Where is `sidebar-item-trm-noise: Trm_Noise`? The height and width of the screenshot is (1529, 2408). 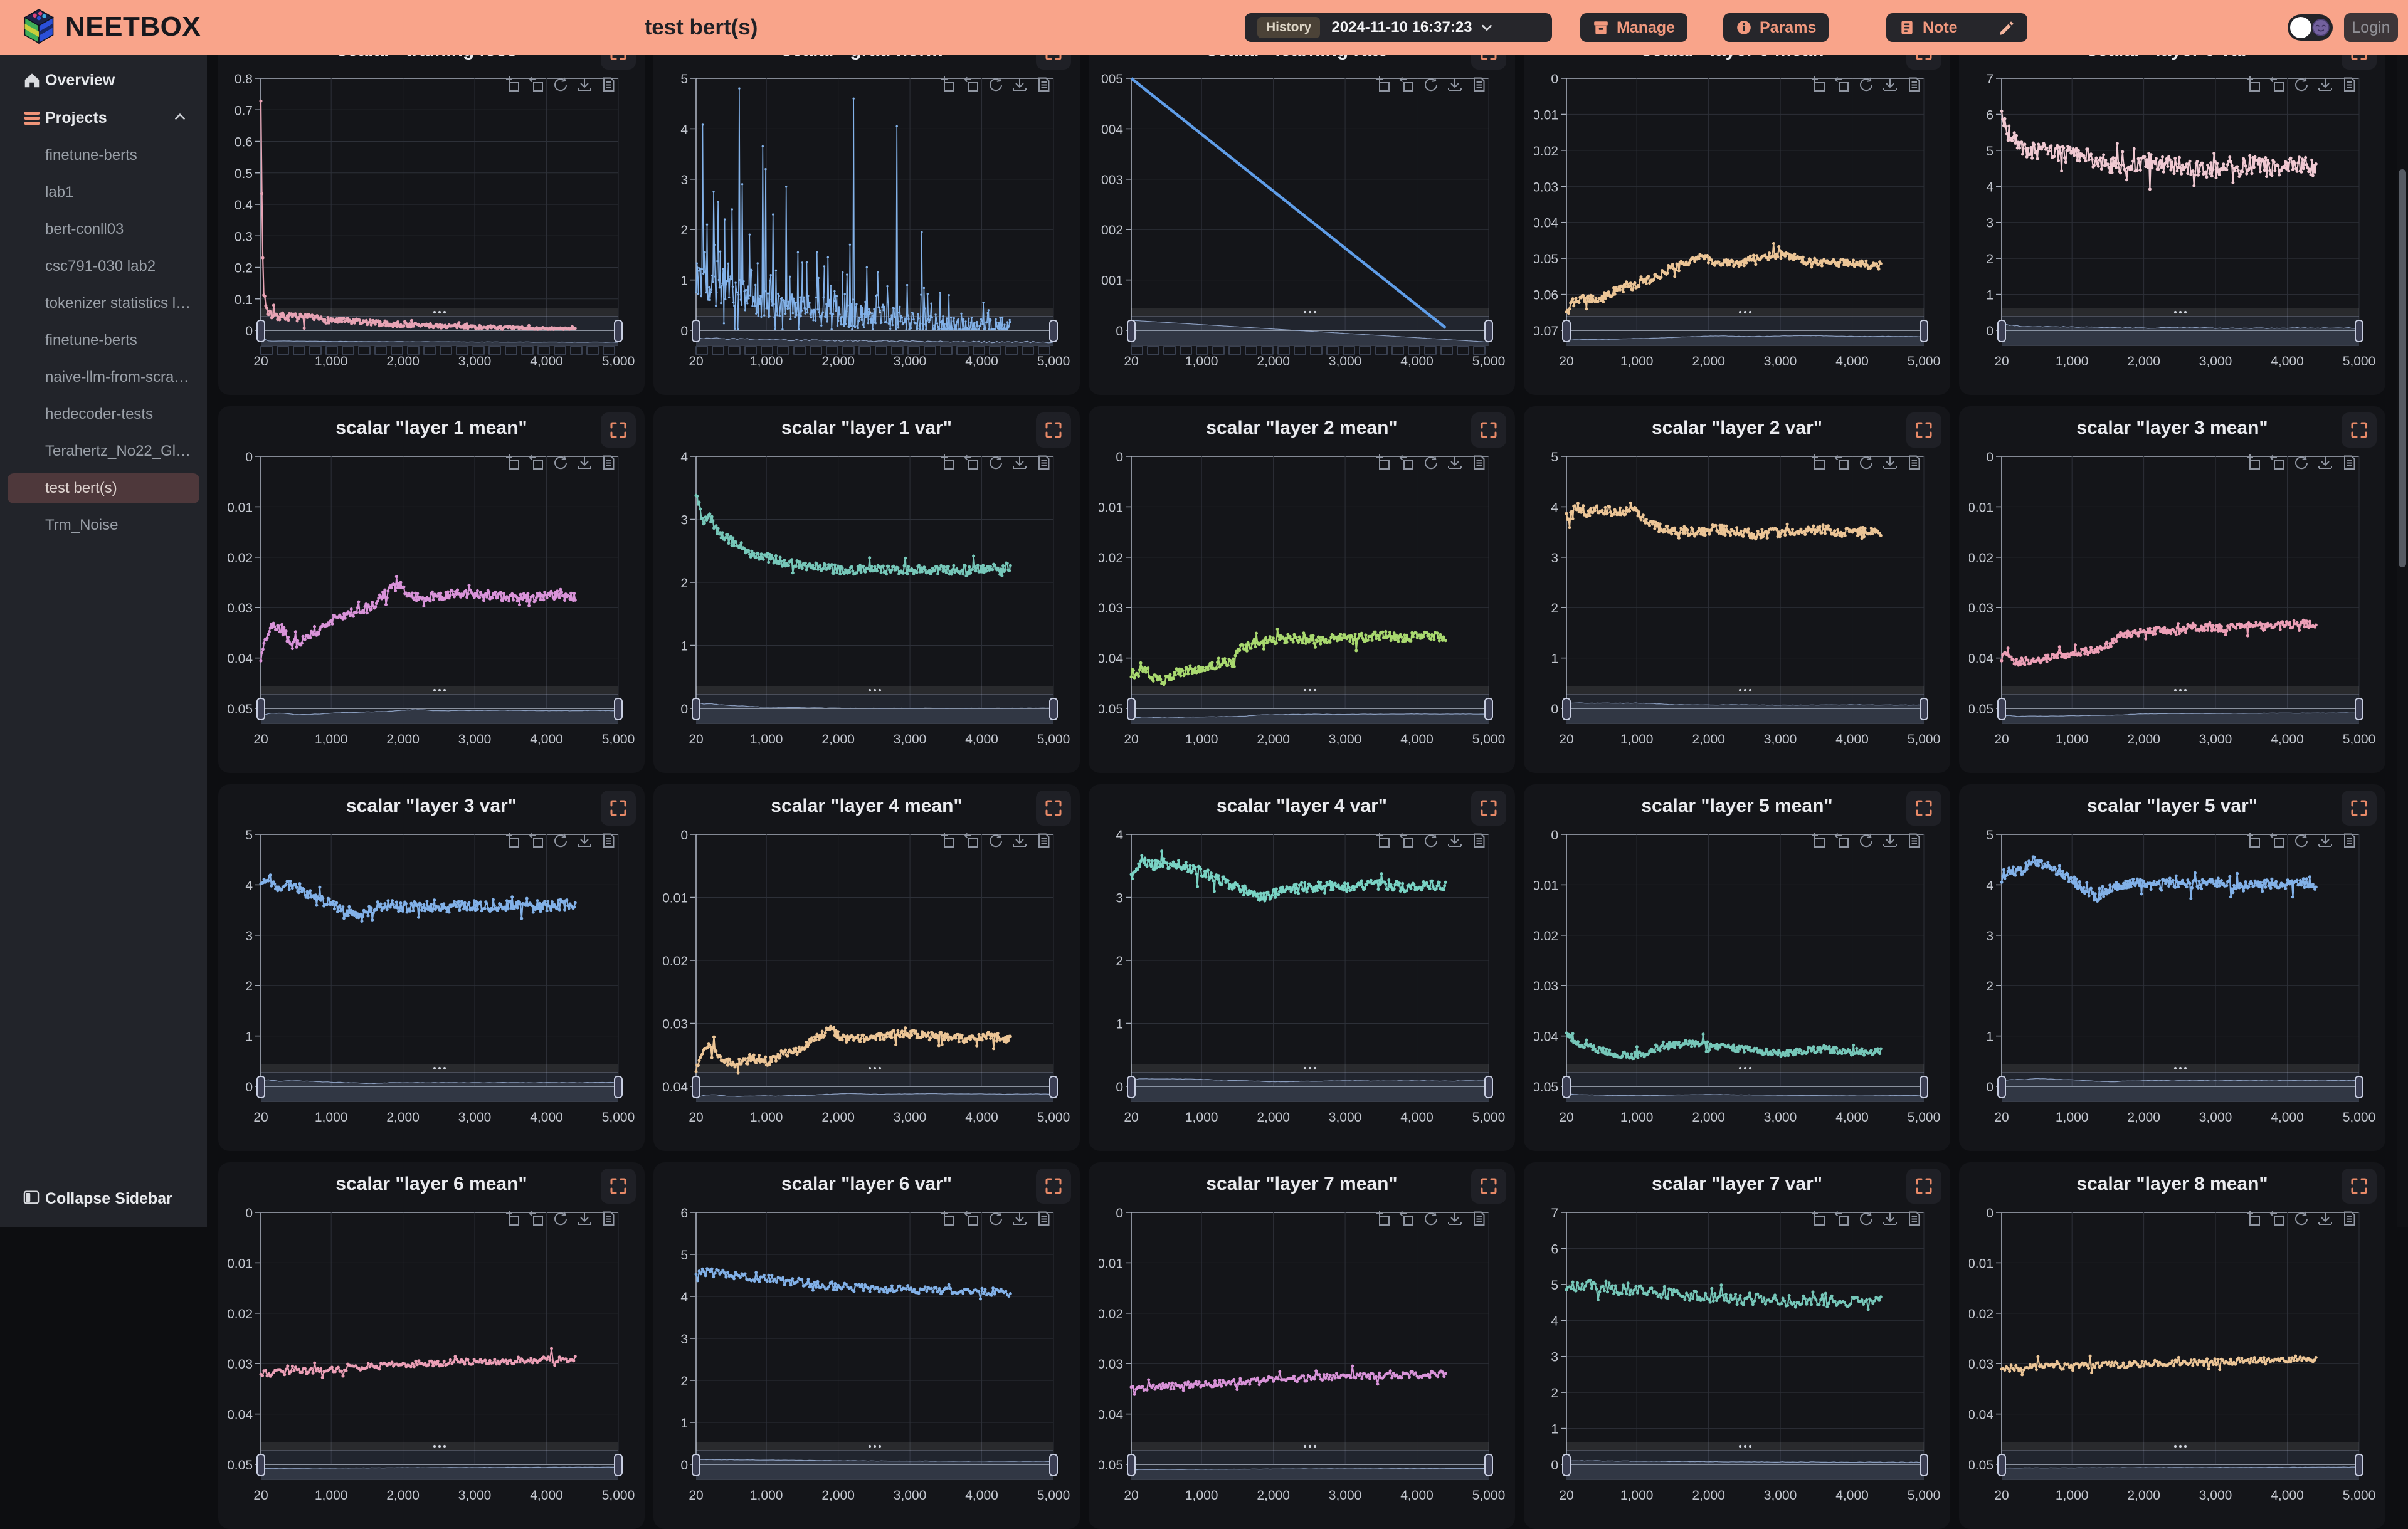 sidebar-item-trm-noise: Trm_Noise is located at coordinates (103, 525).